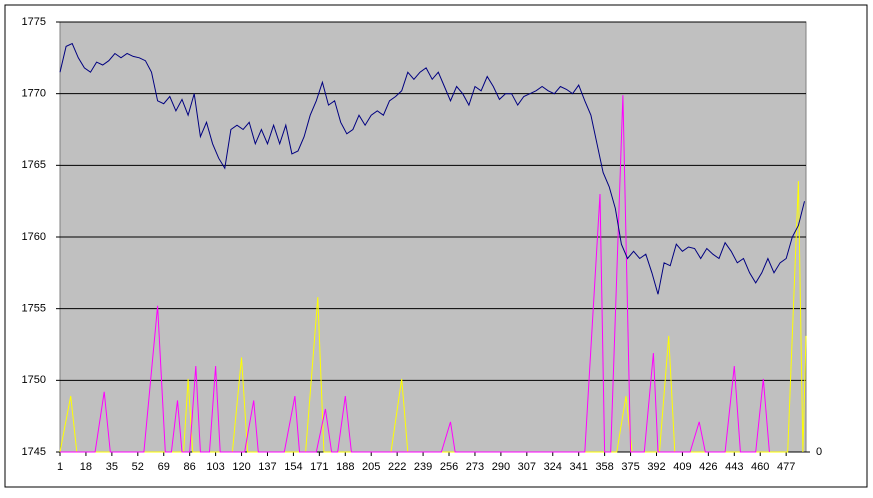 The height and width of the screenshot is (498, 873). Describe the element at coordinates (475, 467) in the screenshot. I see `x-tick-label: 273` at that location.